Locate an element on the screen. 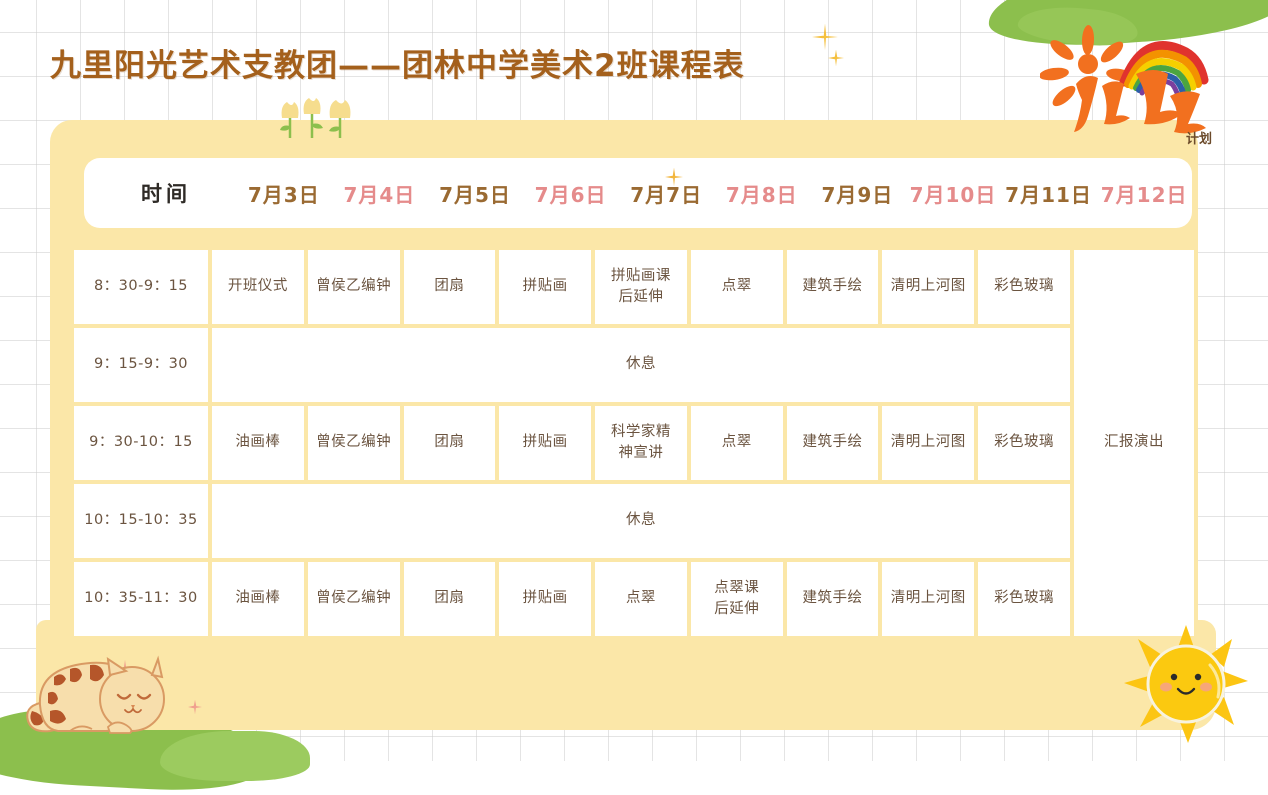  header-date-0: 7月3日 is located at coordinates (283, 194).